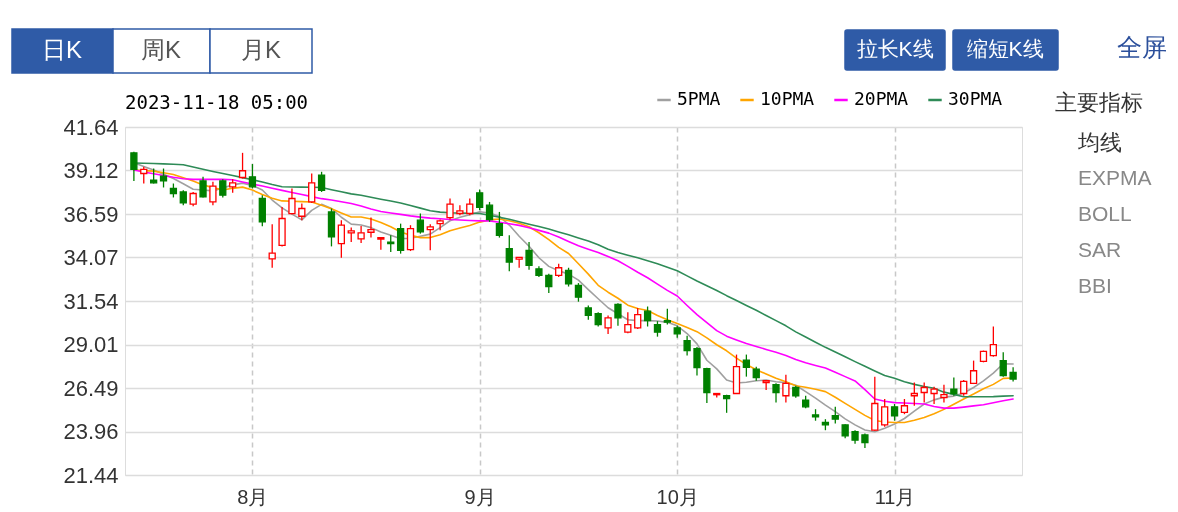 The height and width of the screenshot is (512, 1178). What do you see at coordinates (161, 49) in the screenshot?
I see `text: 周K` at bounding box center [161, 49].